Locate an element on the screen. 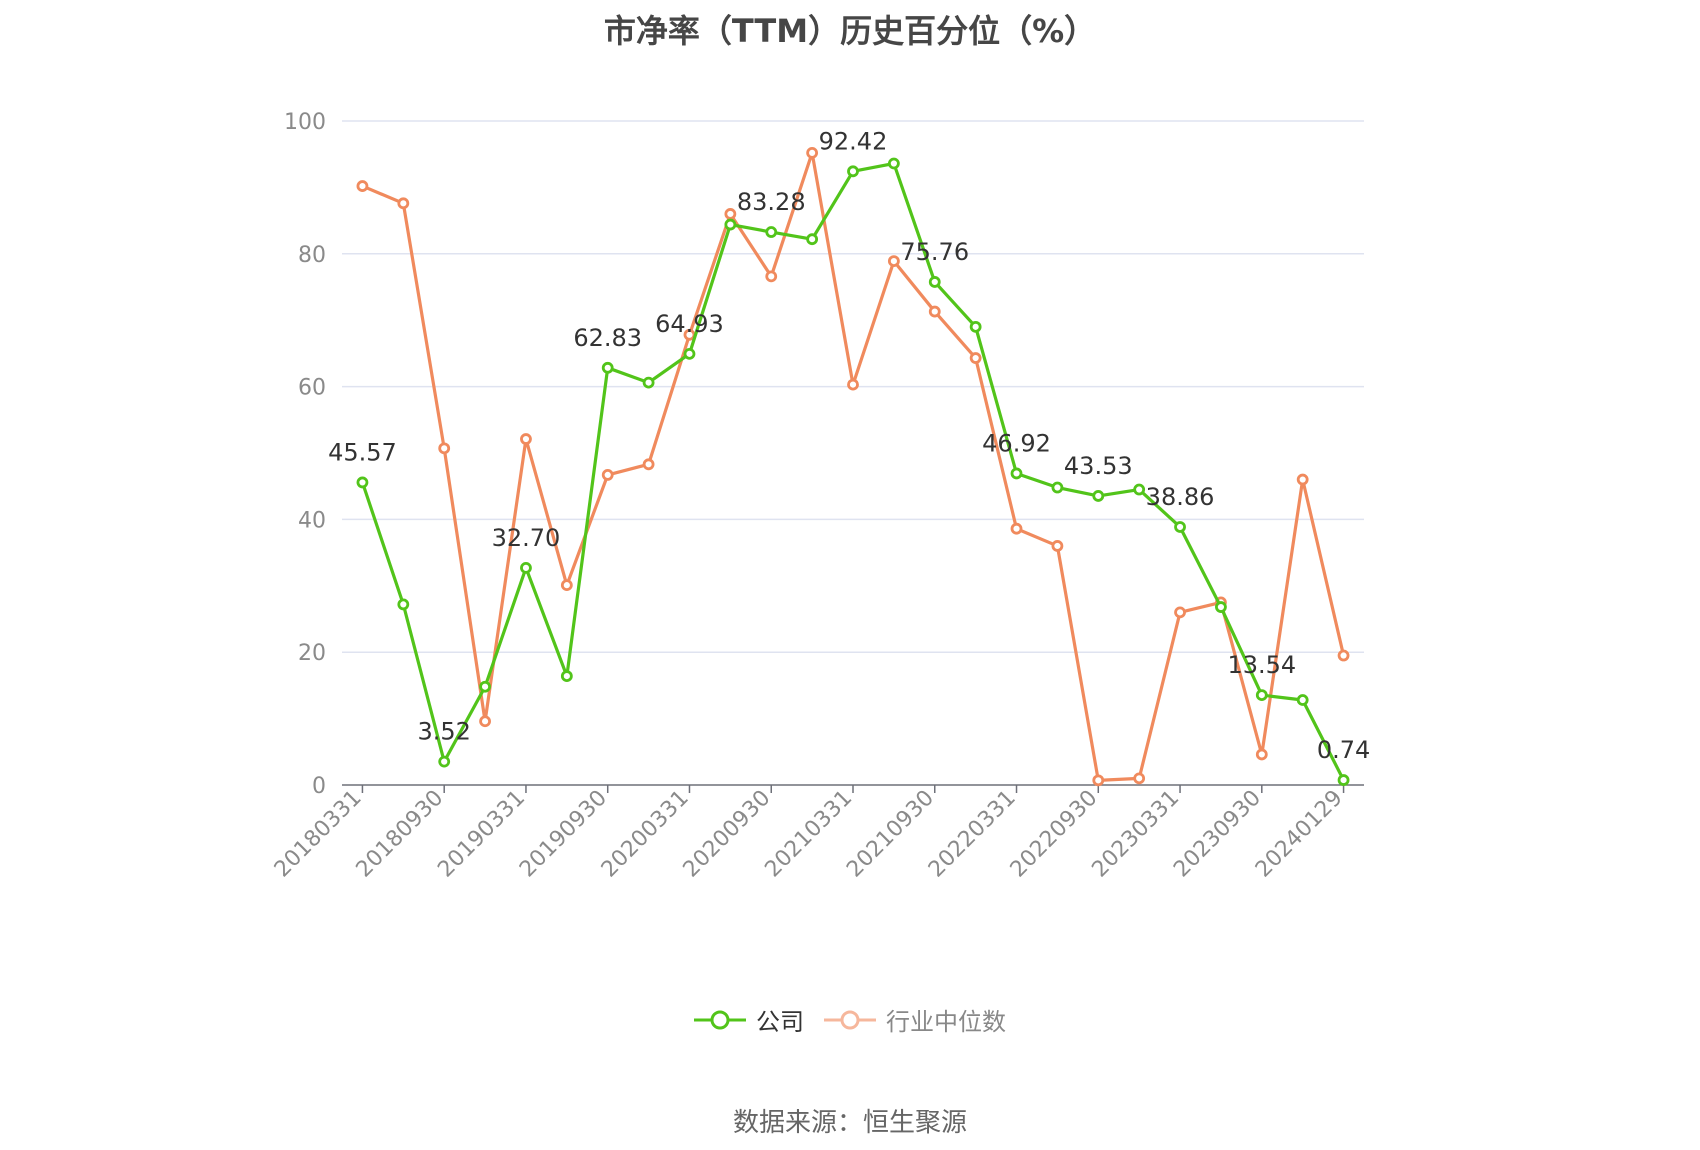 Image resolution: width=1700 pixels, height=1150 pixels. y-tick-label: 20 is located at coordinates (312, 653).